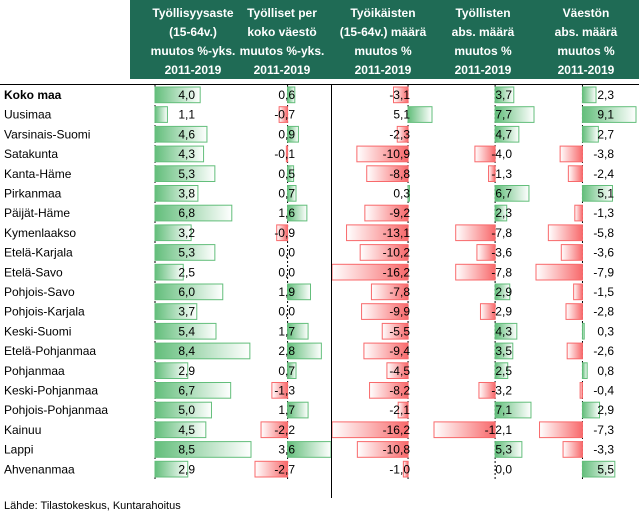 This screenshot has height=519, width=639. What do you see at coordinates (605, 469) in the screenshot?
I see `data-value-label: 5,5` at bounding box center [605, 469].